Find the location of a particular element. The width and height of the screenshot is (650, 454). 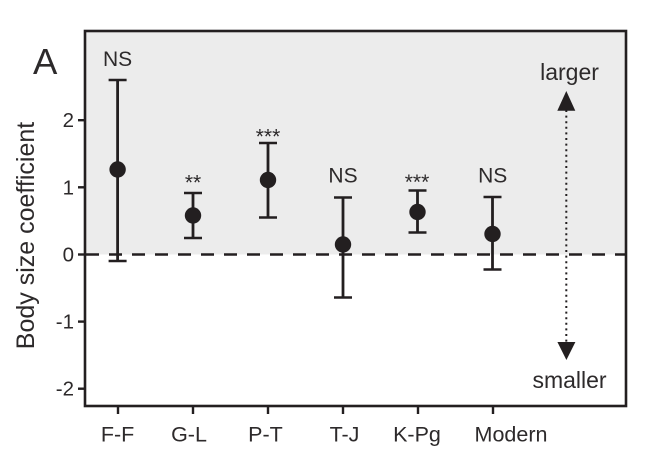

svg-text: T-J is located at coordinates (345, 435).